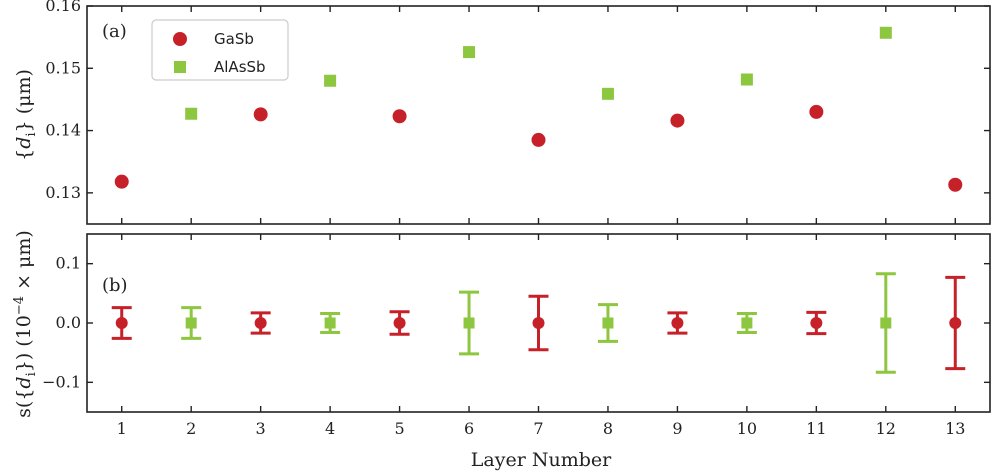 This screenshot has width=996, height=472. What do you see at coordinates (330, 428) in the screenshot?
I see `x-tick-label: 4` at bounding box center [330, 428].